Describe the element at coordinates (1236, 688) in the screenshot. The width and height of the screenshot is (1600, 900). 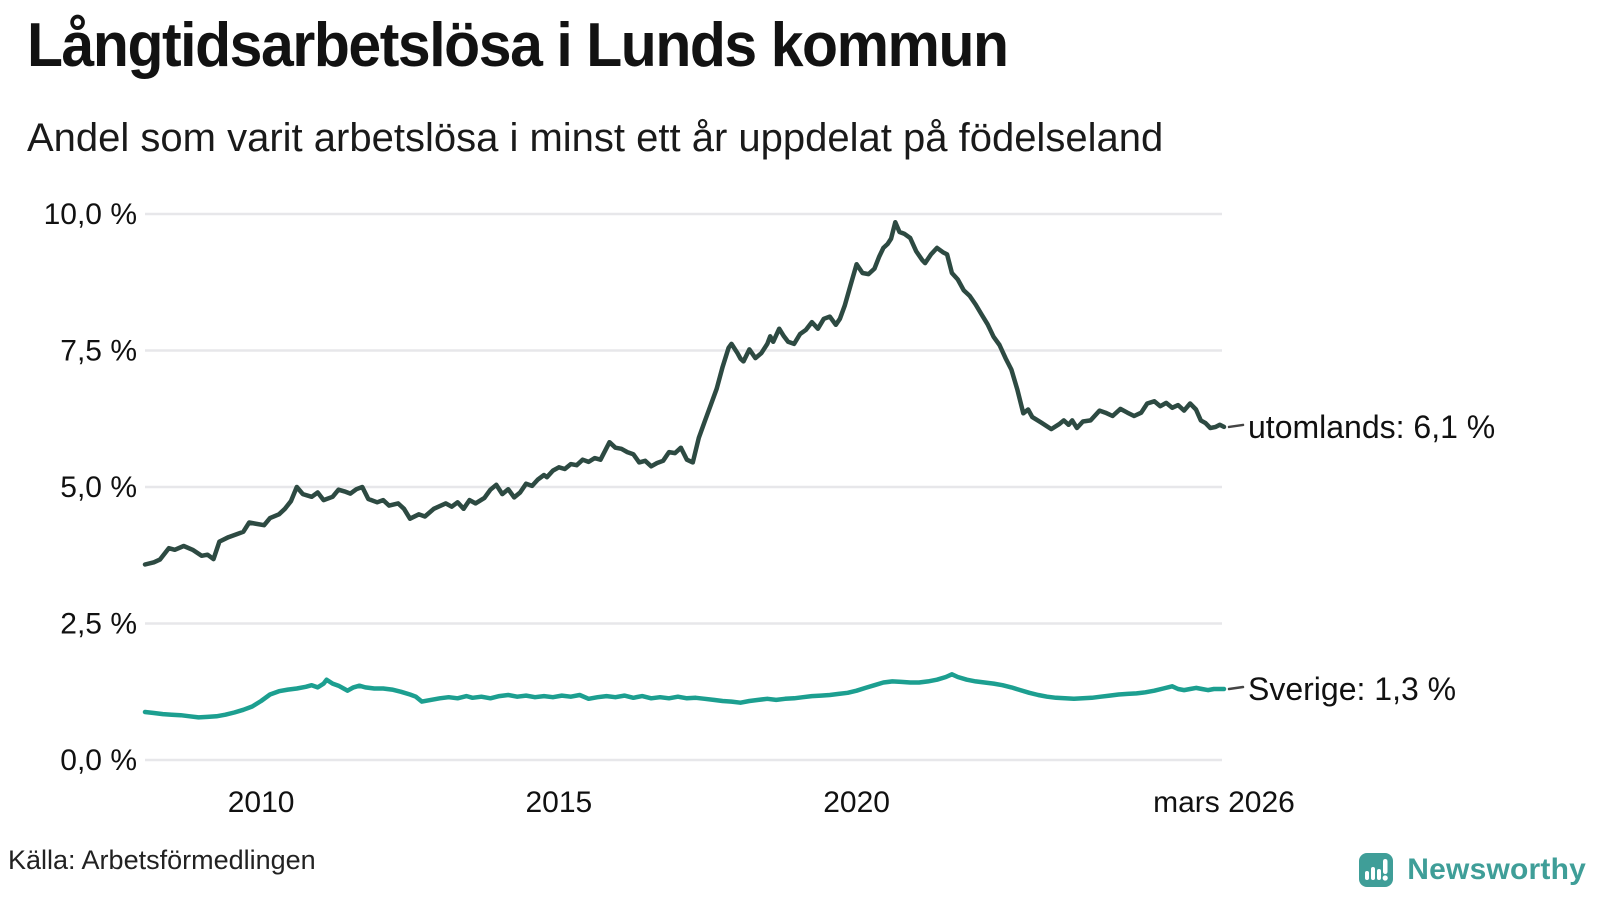
I see `label-dash-Sverige` at that location.